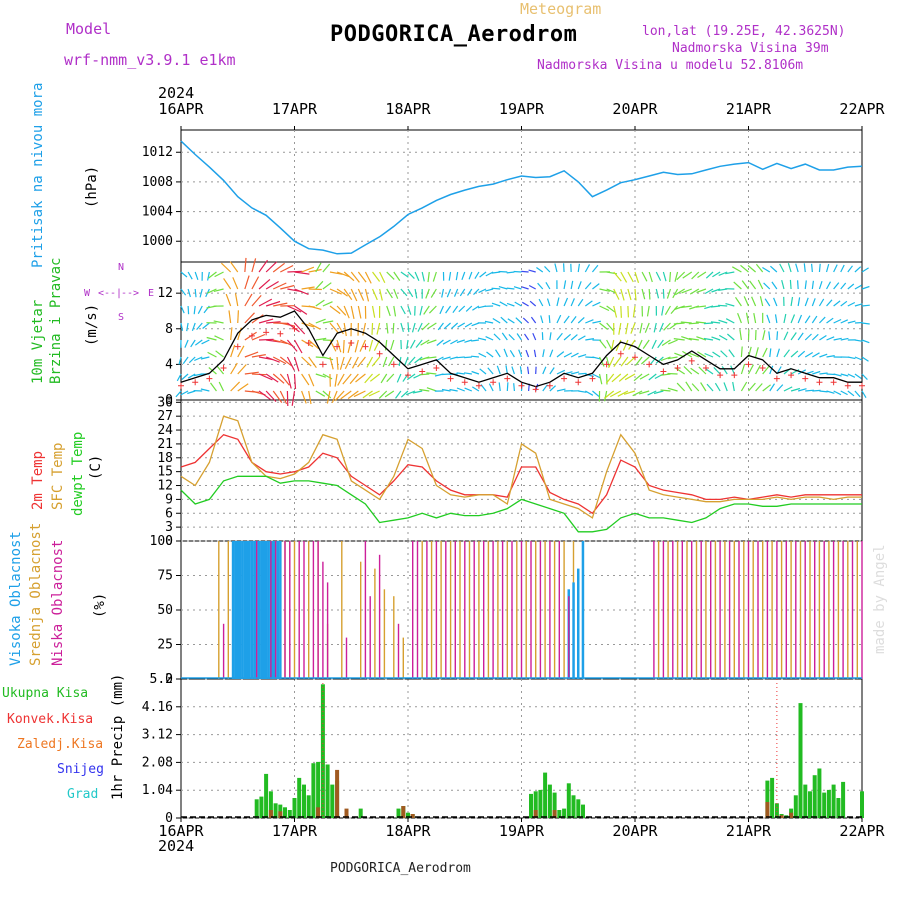  I want to click on temperature-ytick-label: 3, so click(169, 527).